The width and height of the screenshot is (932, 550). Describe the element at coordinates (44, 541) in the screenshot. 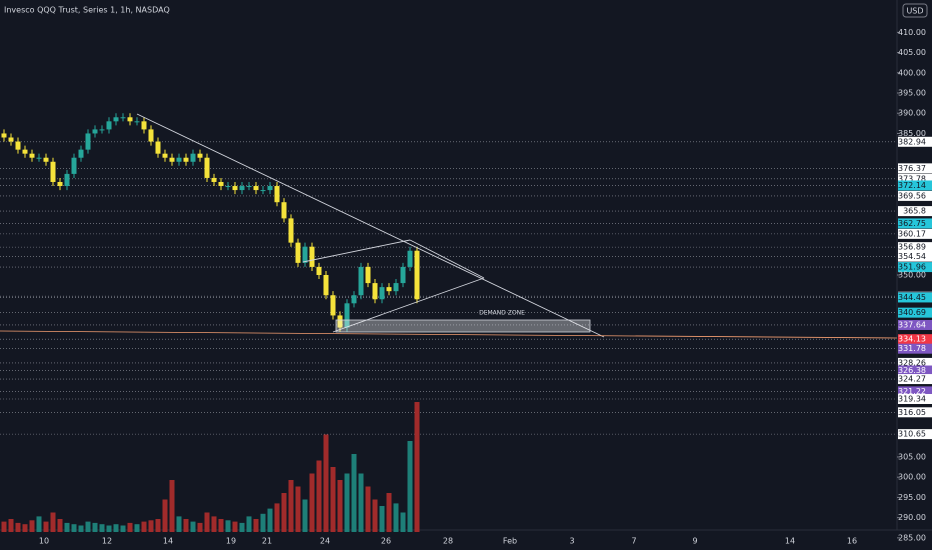

I see `x-tick-label: 10` at that location.